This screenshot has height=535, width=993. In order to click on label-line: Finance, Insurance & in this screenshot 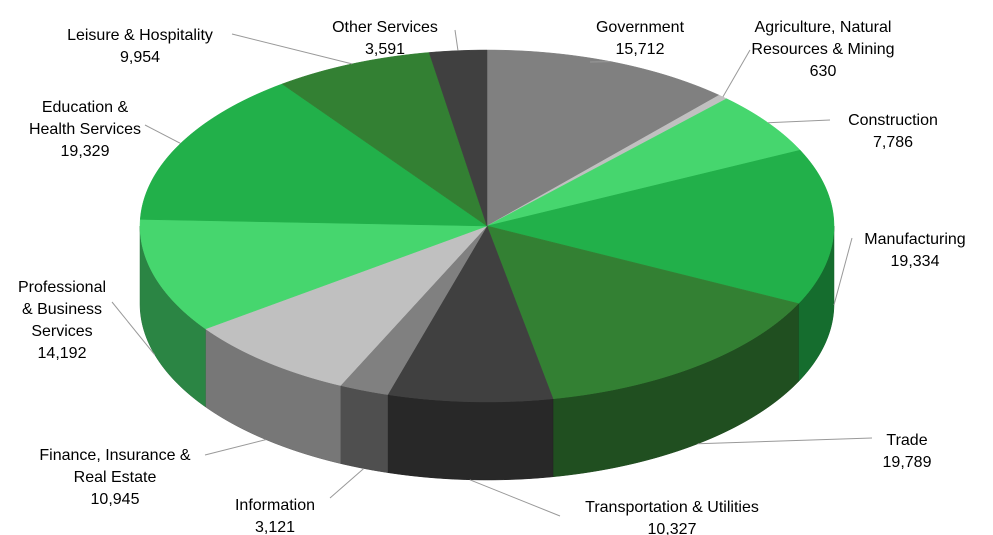, I will do `click(115, 455)`.